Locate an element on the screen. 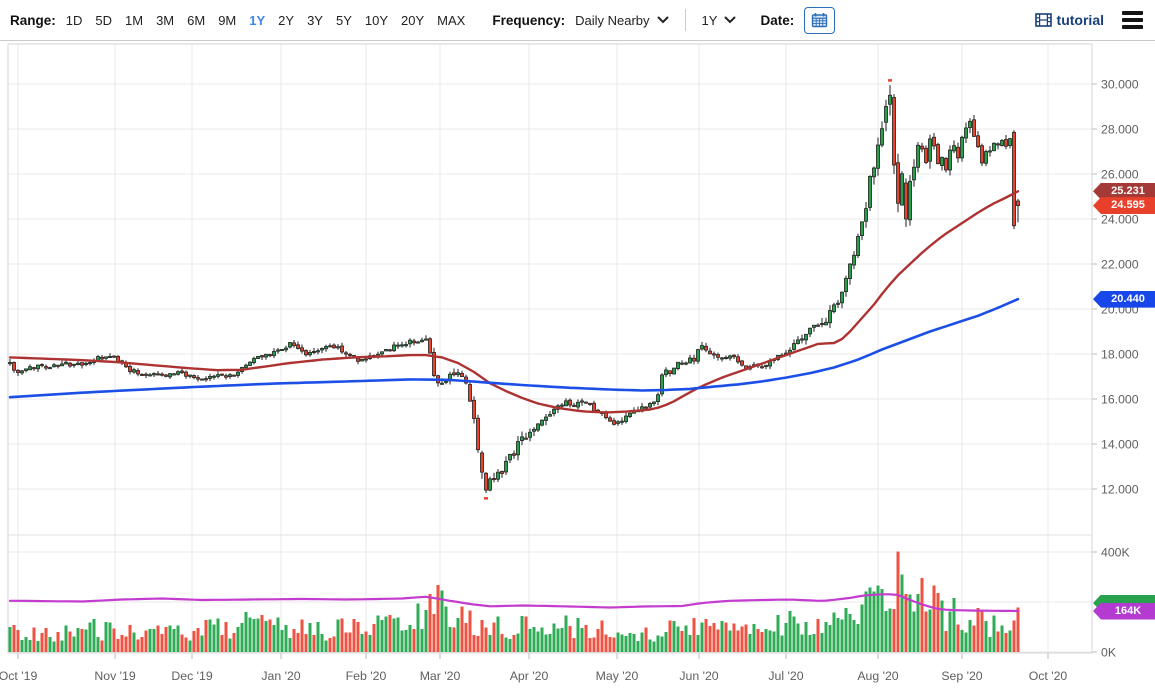 This screenshot has height=693, width=1155. range-option-3y: 3Y is located at coordinates (315, 20).